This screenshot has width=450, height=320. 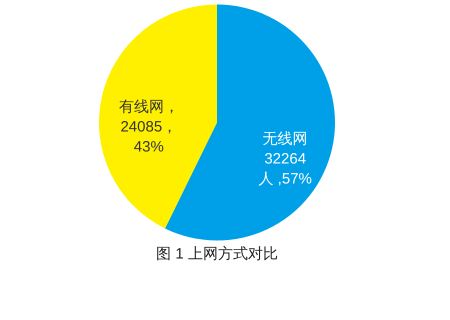 I want to click on slice-label: 有线网， 24085， 43%, so click(x=148, y=127).